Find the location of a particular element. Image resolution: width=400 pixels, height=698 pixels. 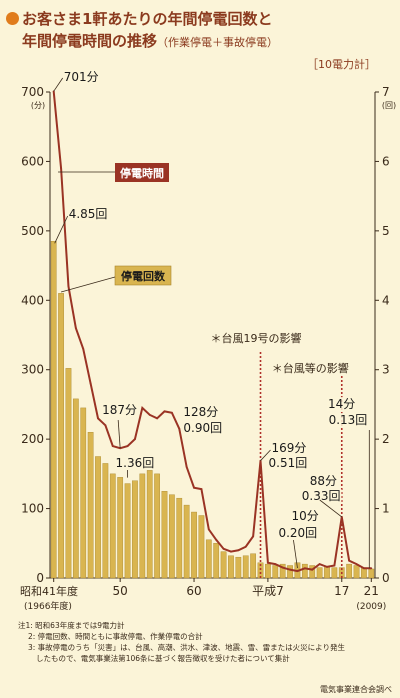

left-tick-label: 100 is located at coordinates (32, 509).